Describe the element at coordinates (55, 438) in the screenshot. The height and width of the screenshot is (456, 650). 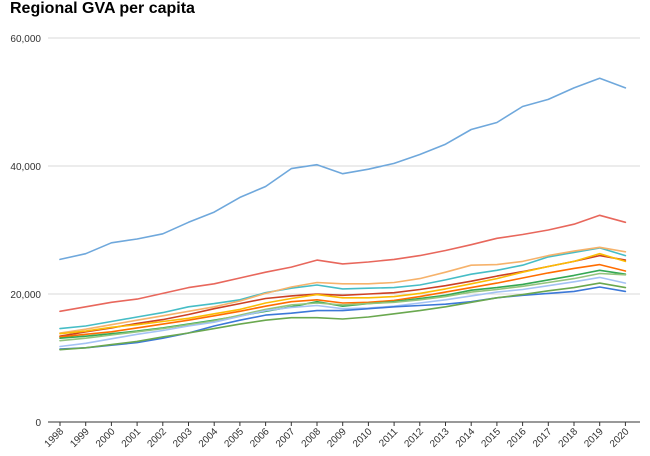
I see `x-tick-label: 1998` at that location.